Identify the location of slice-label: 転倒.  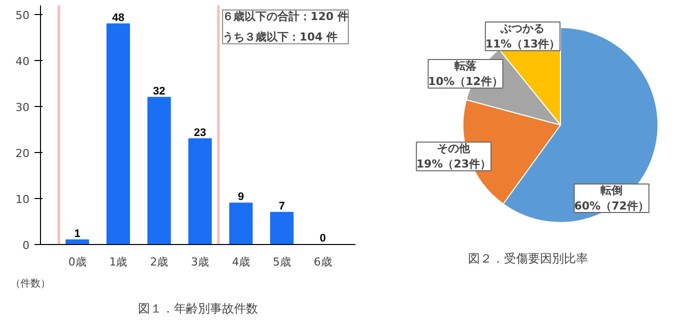
(611, 190).